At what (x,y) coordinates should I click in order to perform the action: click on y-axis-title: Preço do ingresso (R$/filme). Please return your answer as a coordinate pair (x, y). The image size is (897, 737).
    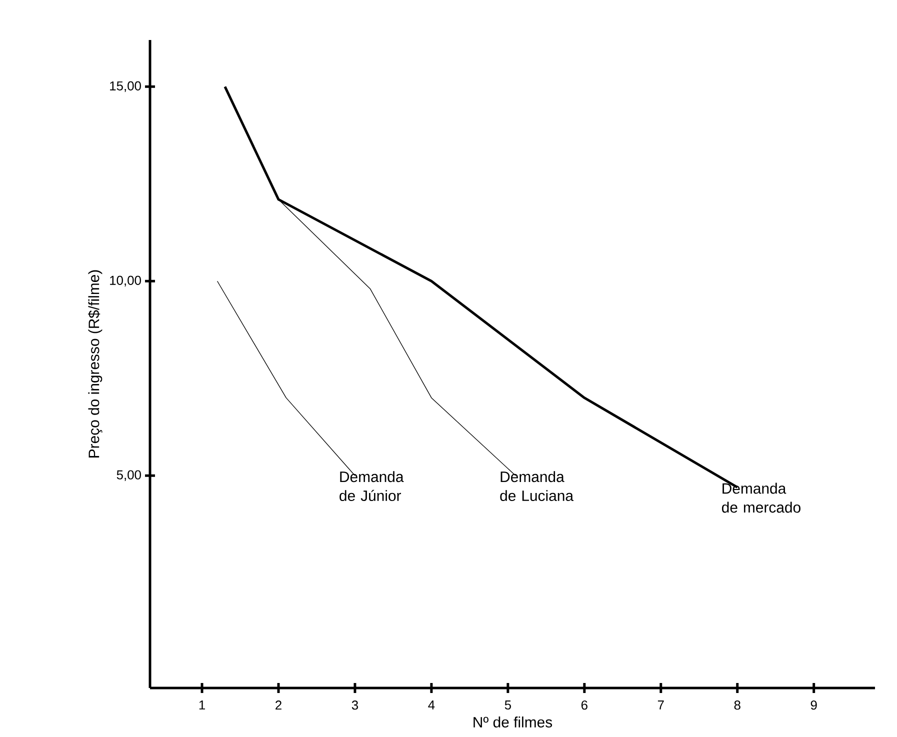
    Looking at the image, I should click on (95, 364).